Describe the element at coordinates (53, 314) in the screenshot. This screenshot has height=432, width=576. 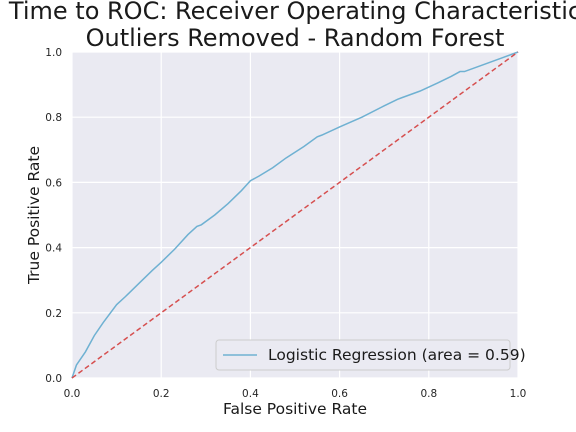
I see `y-tick-label: 0.2` at that location.